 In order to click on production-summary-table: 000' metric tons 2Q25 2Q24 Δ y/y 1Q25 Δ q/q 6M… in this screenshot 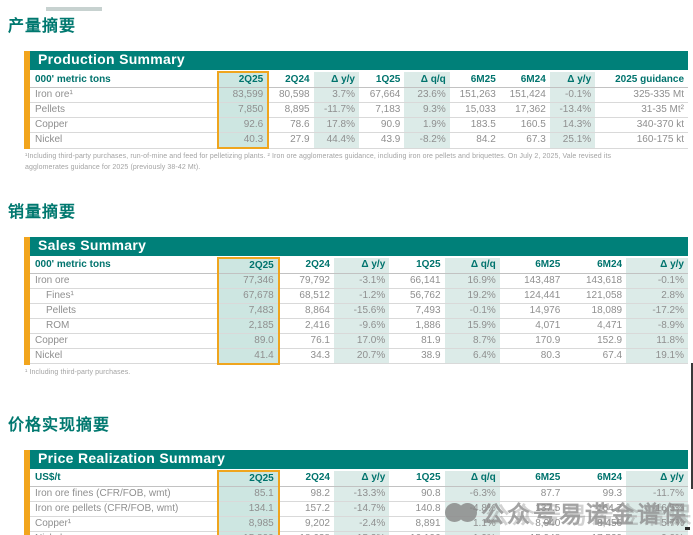, I will do `click(359, 110)`.